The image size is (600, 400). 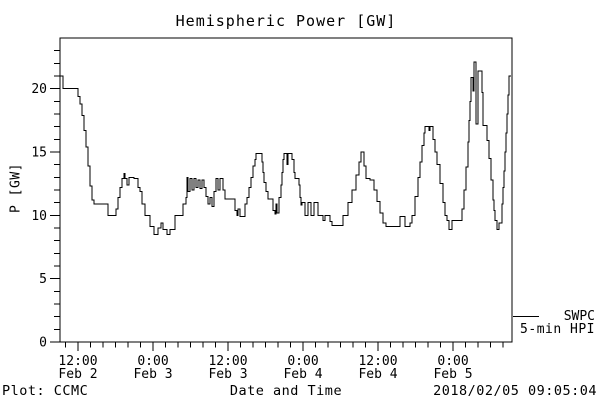 I want to click on y-tick-label: 0, so click(x=43, y=343).